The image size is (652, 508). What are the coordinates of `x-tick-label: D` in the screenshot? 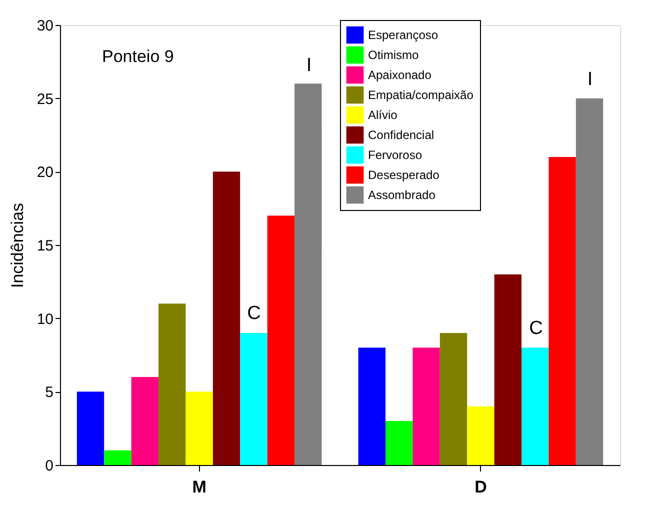 It's located at (480, 487).